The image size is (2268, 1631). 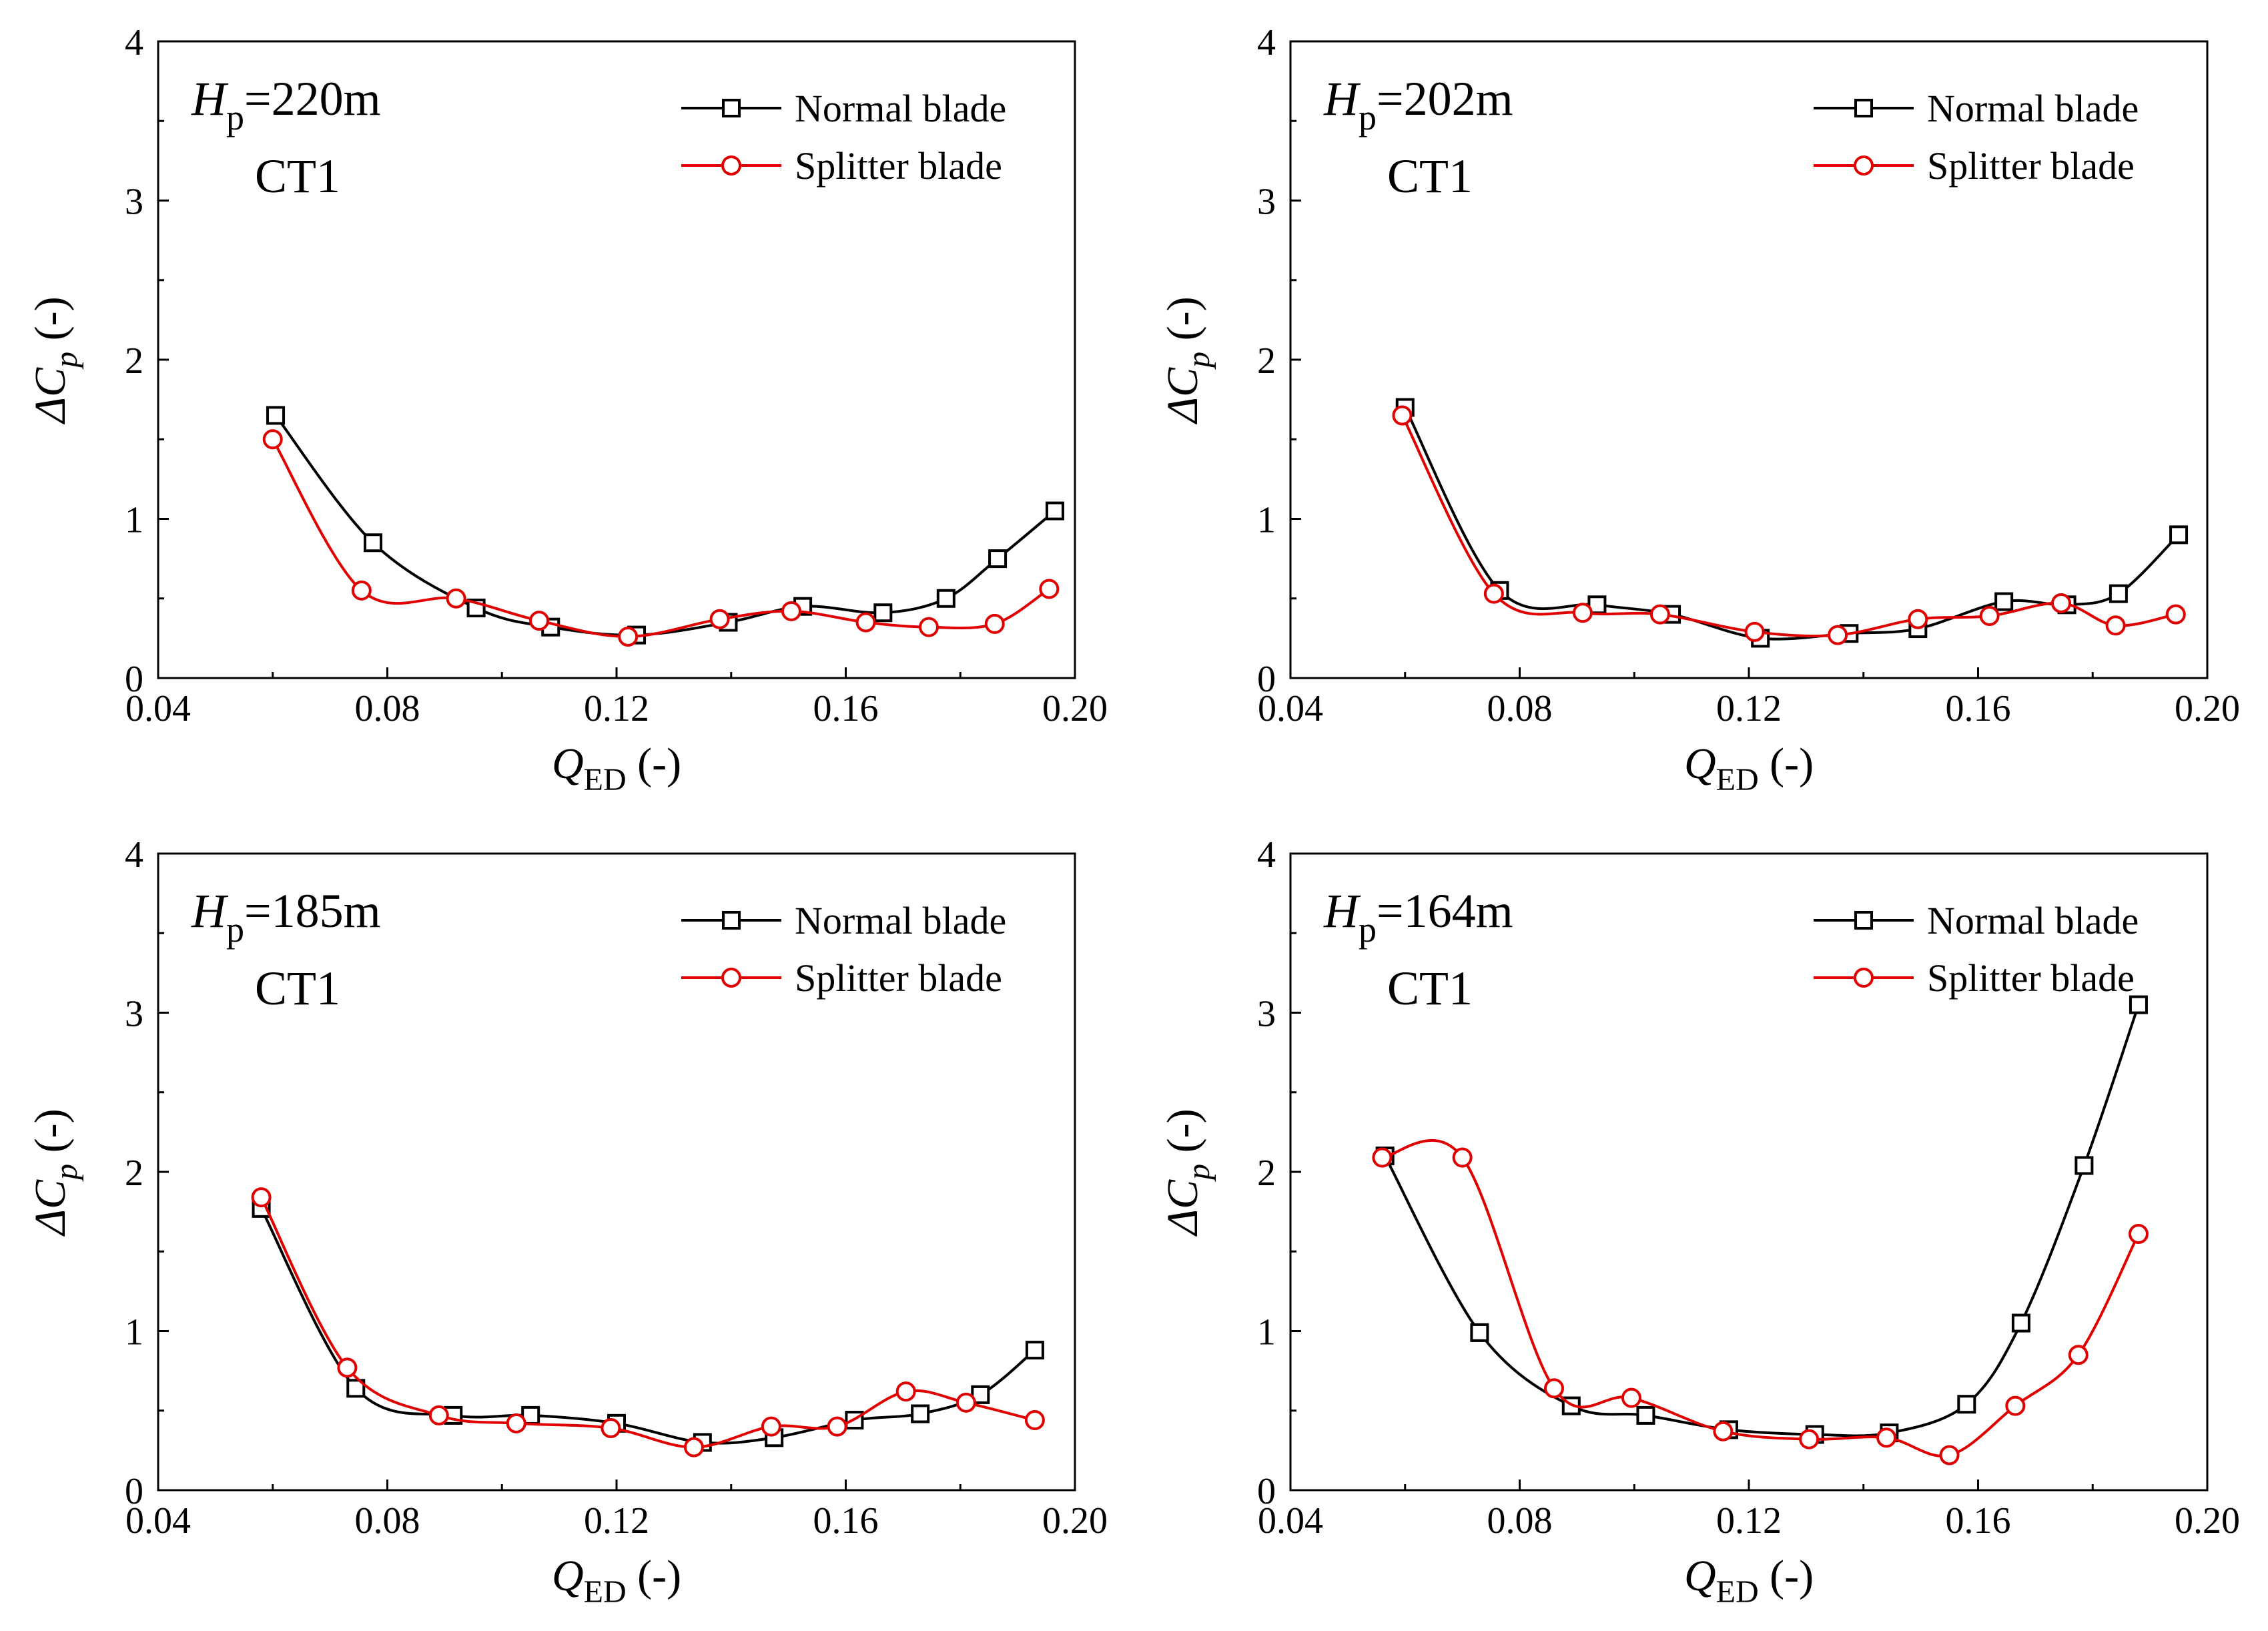 I want to click on head-value: =220m, so click(x=312, y=98).